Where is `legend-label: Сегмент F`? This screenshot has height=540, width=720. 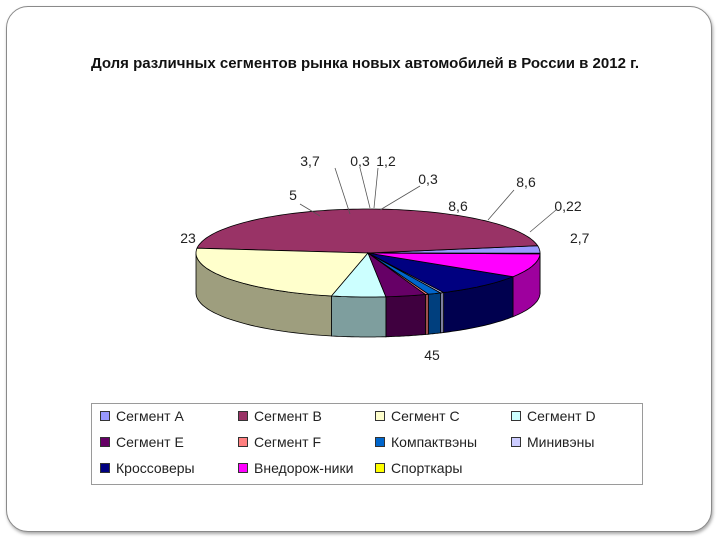
legend-label: Сегмент F is located at coordinates (287, 442).